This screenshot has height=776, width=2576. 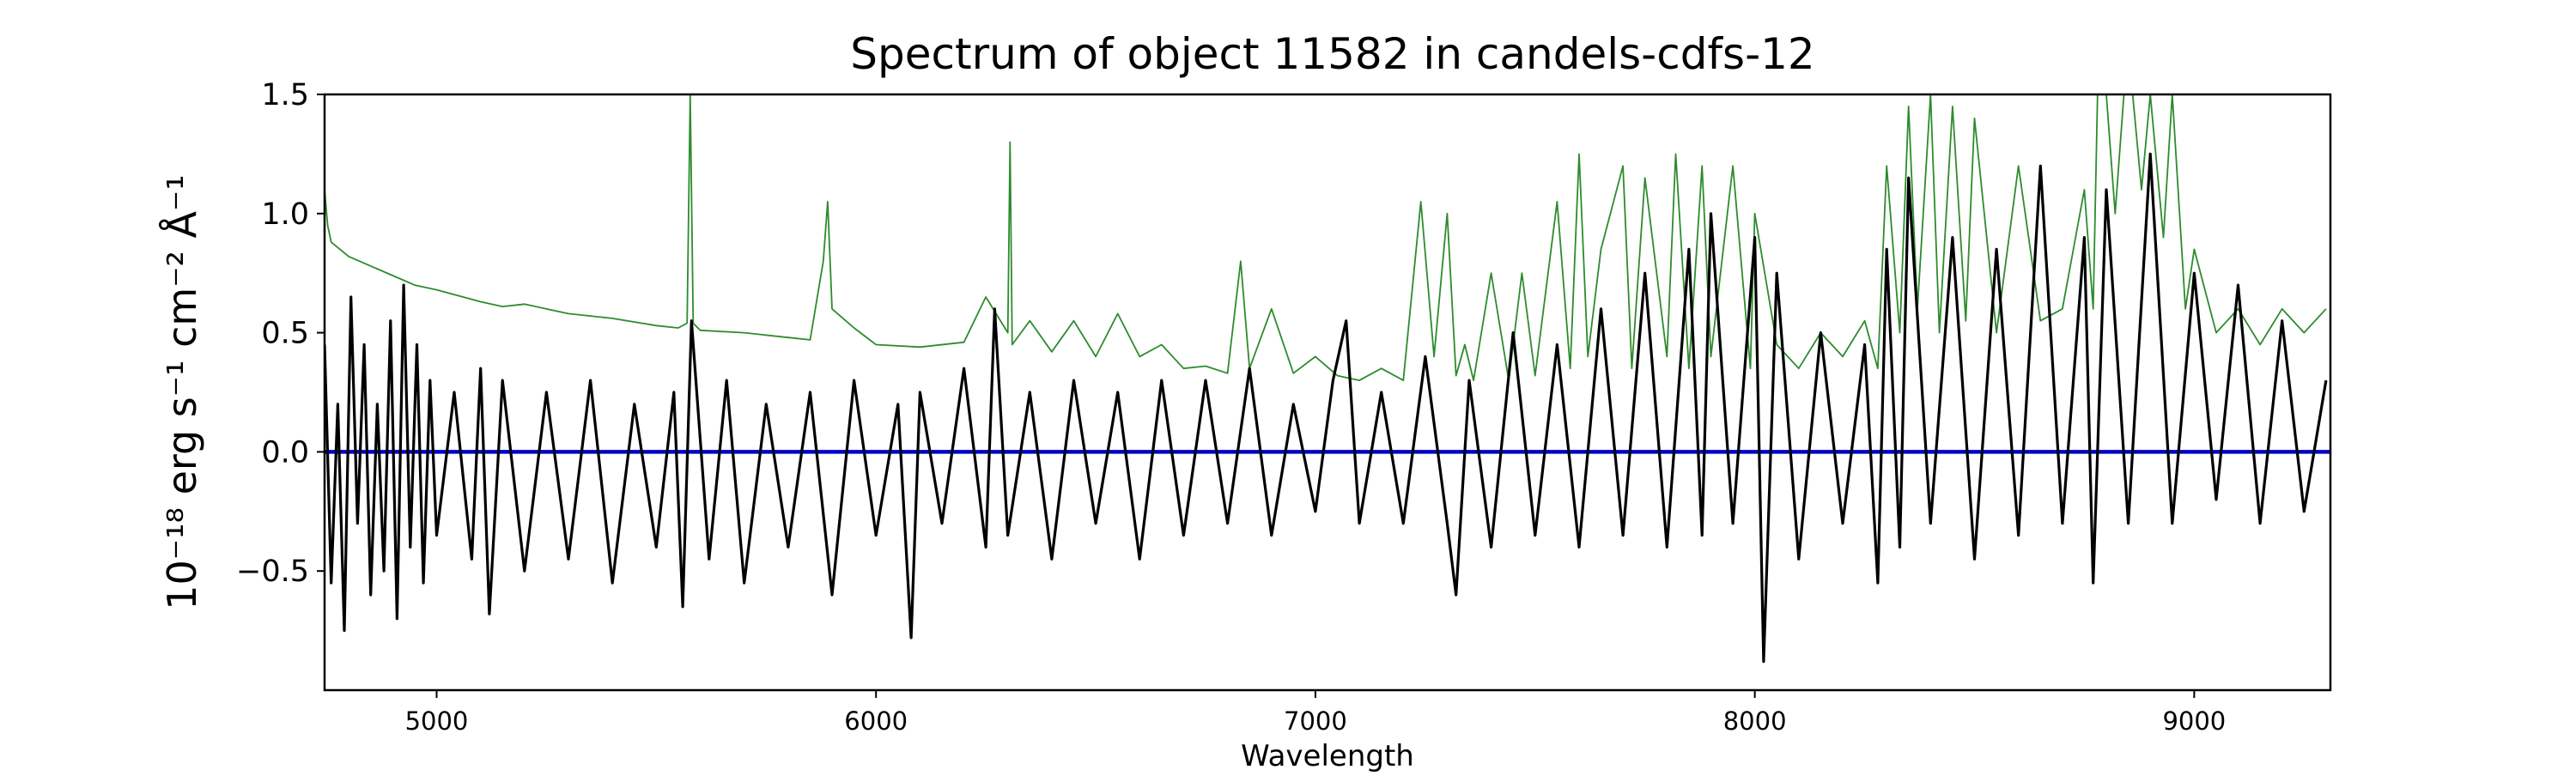 I want to click on y-tick-label: 1.0, so click(x=285, y=215).